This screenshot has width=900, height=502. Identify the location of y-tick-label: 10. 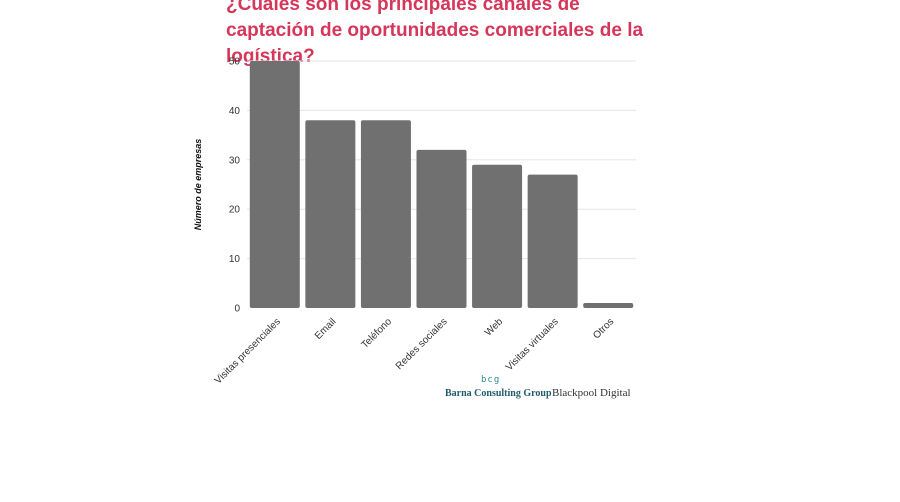
(235, 259).